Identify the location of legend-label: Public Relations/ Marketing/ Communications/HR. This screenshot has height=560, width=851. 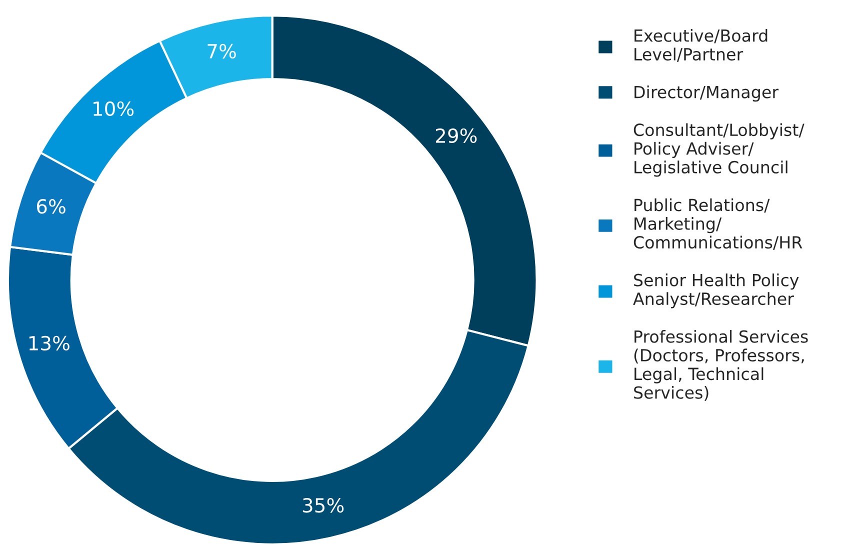
(718, 224).